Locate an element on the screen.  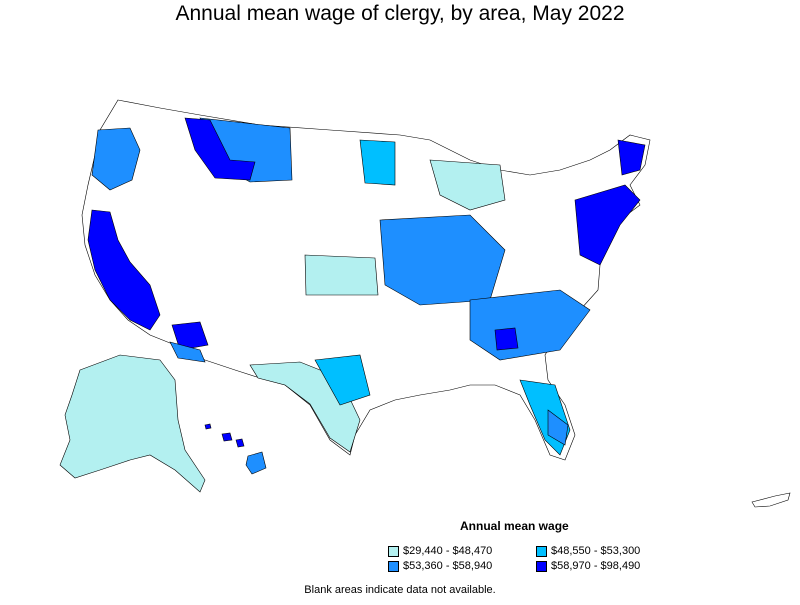
florida-south-region is located at coordinates (558, 427).